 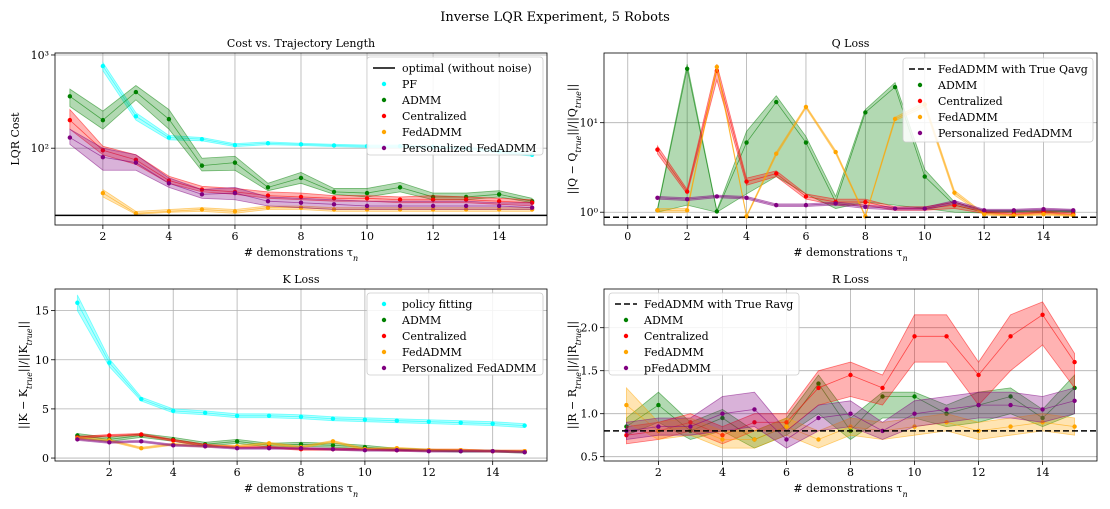 I want to click on y-tick-label: 5, so click(x=45, y=409).